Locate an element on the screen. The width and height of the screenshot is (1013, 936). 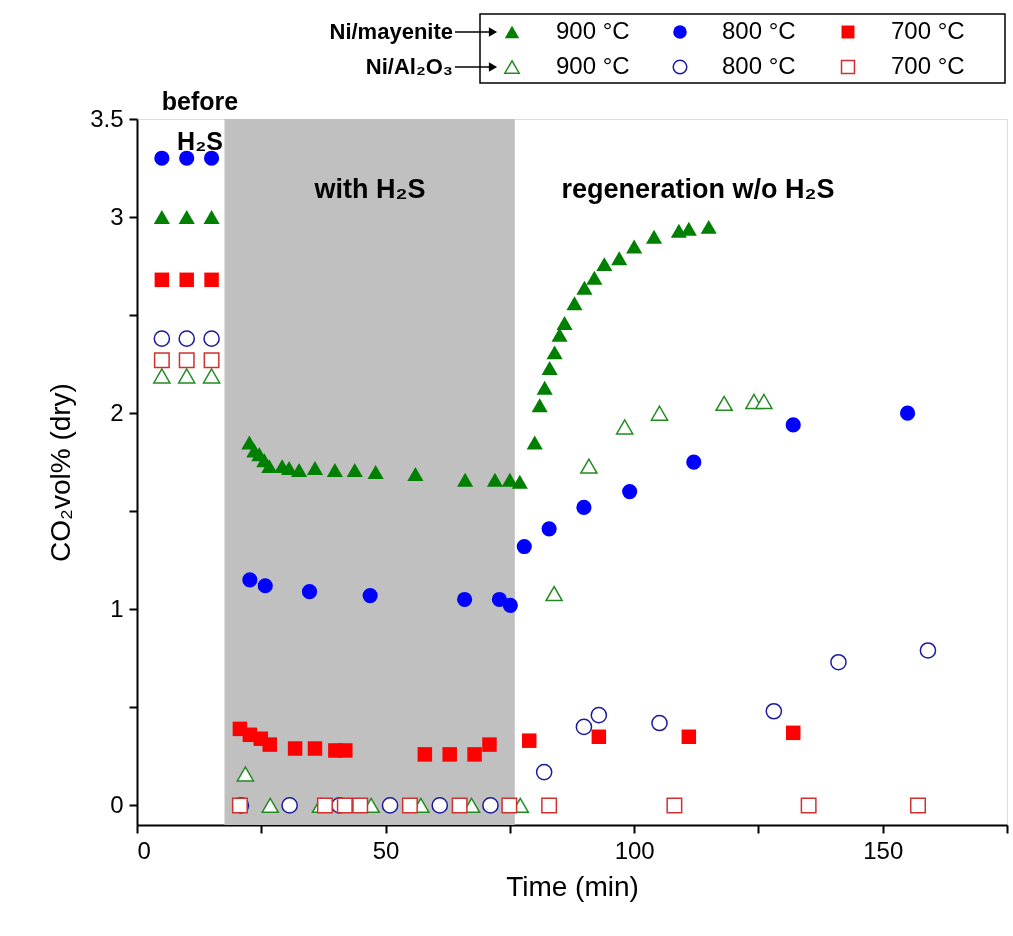
text: Ni/mayenite is located at coordinates (391, 31).